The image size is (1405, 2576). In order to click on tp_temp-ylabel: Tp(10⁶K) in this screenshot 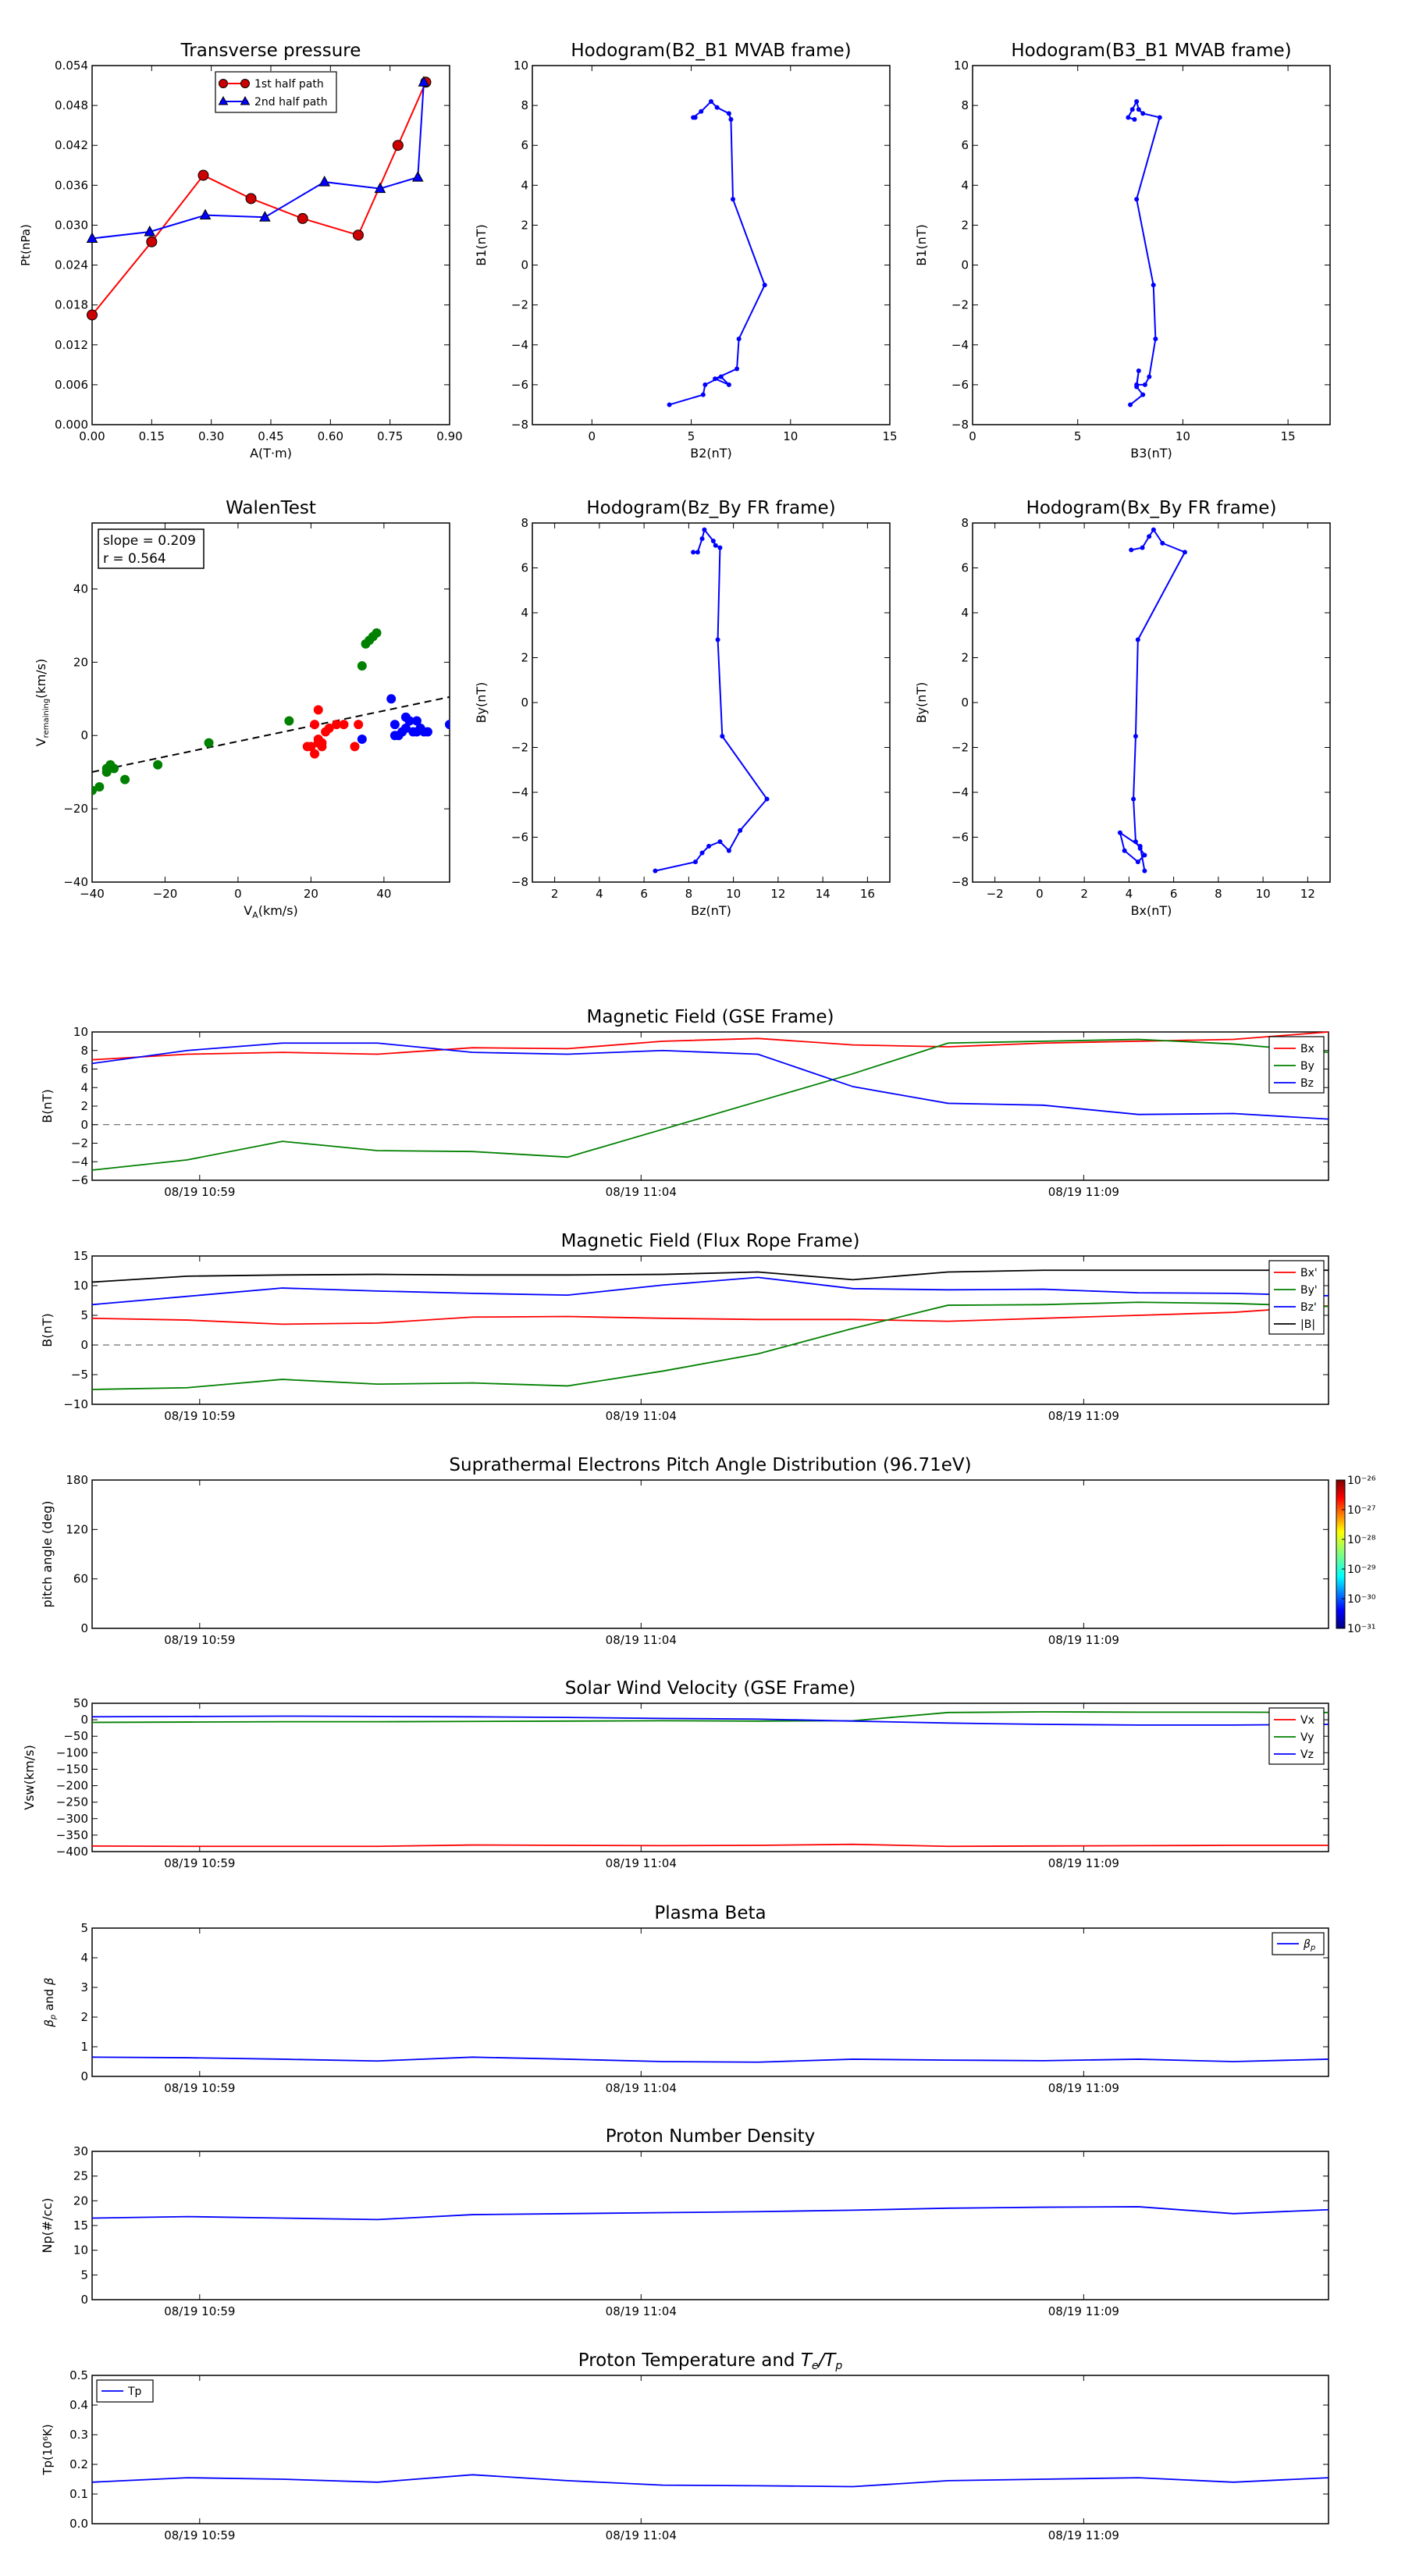, I will do `click(48, 2449)`.